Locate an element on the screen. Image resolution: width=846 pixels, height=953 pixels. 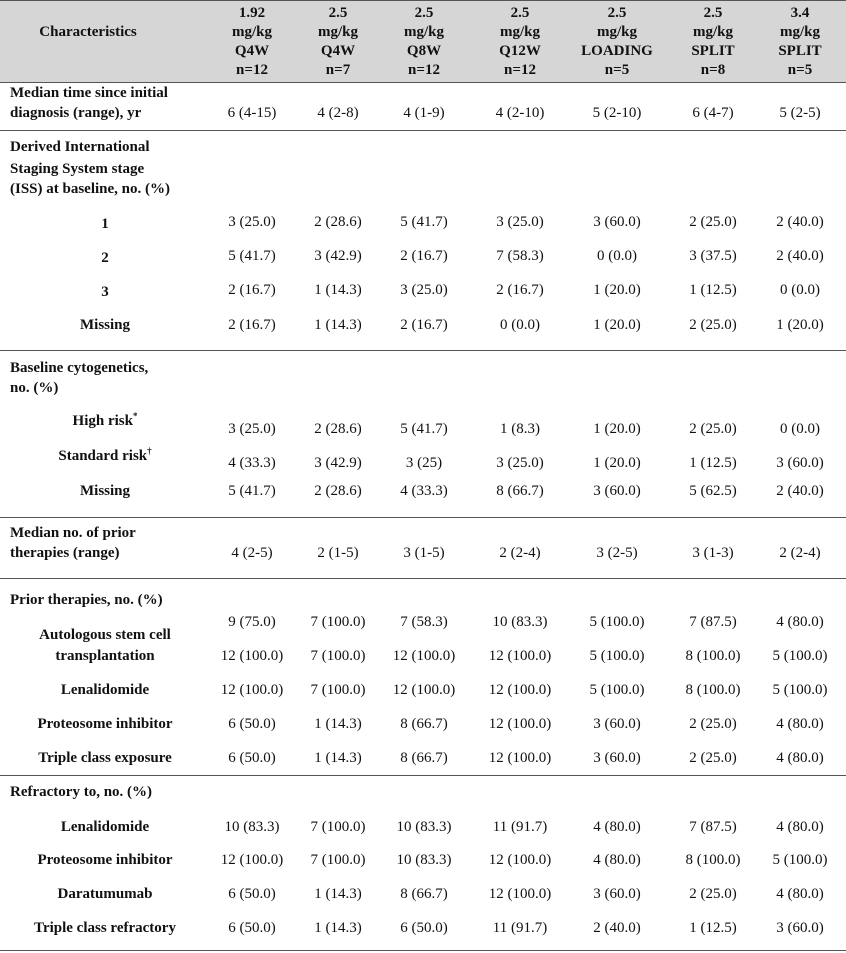
header-cell: n=8 is located at coordinates (713, 70).